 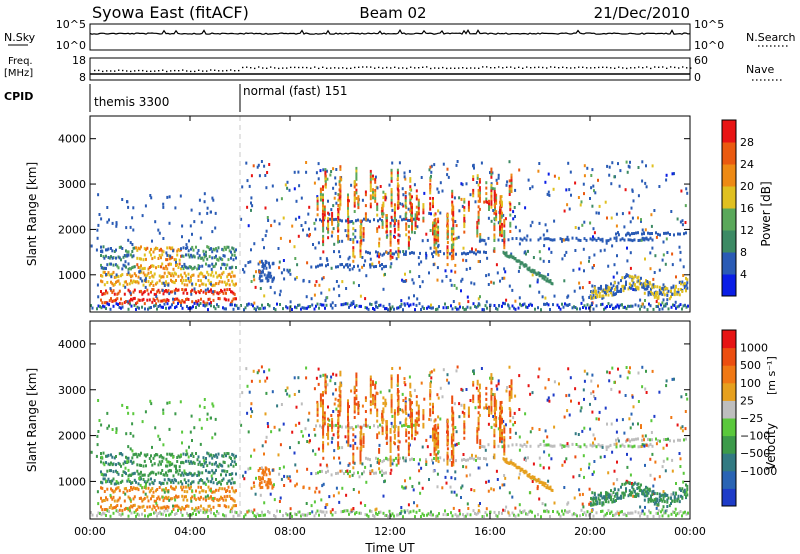 What do you see at coordinates (71, 24) in the screenshot?
I see `nsky-tick-top: 10^5` at bounding box center [71, 24].